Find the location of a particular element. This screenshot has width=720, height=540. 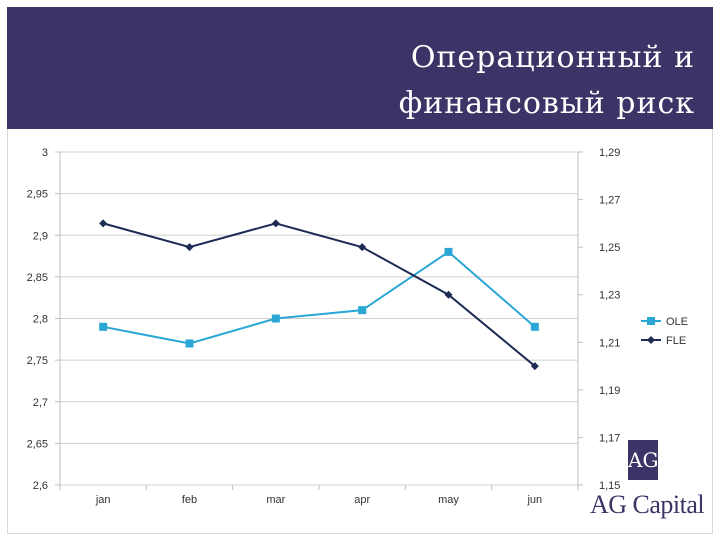

right-axis-ticks: 1,29 1,27 1,25 1,23 1,21 1,19 1,17 1,15 is located at coordinates (599, 319).